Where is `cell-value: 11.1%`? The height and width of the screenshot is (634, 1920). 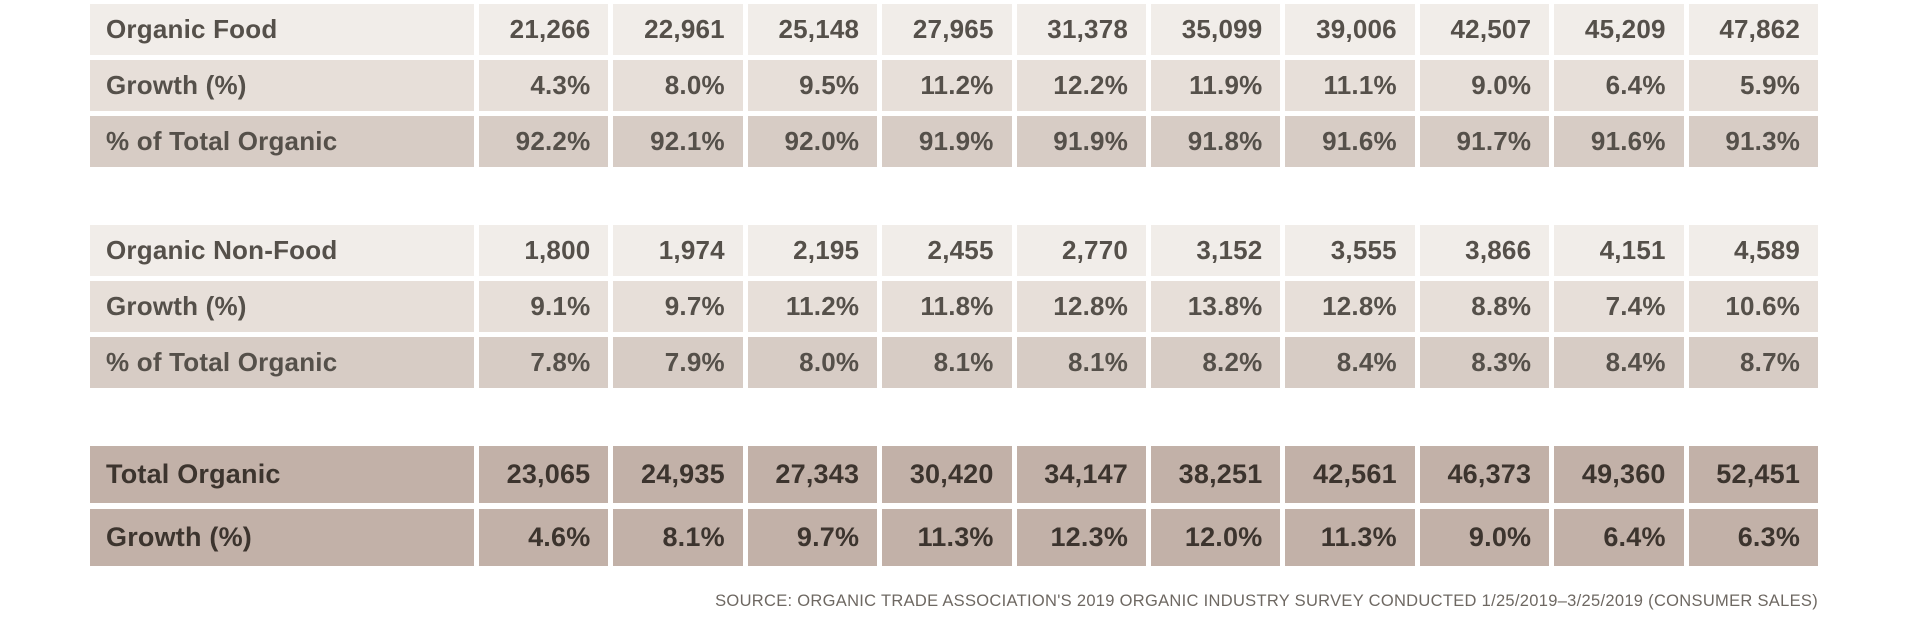
cell-value: 11.1% is located at coordinates (1350, 85).